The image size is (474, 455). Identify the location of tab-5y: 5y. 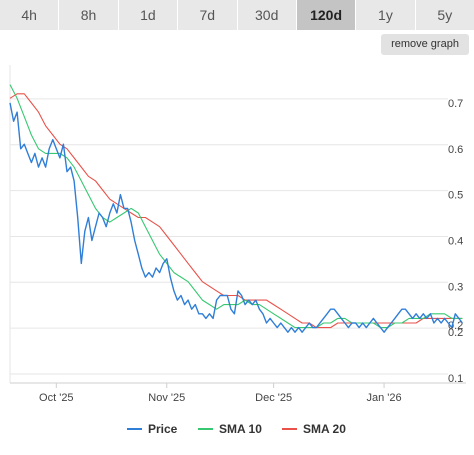
(444, 15).